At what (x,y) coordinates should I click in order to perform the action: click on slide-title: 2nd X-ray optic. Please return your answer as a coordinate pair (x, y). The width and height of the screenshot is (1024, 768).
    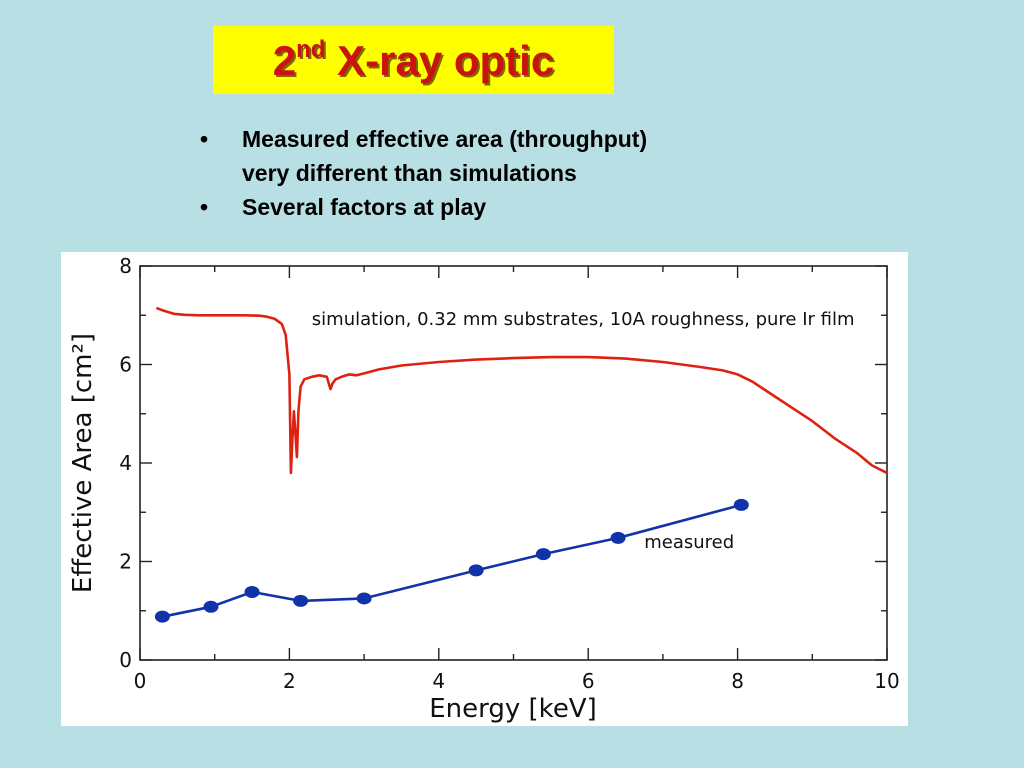
    Looking at the image, I should click on (413, 60).